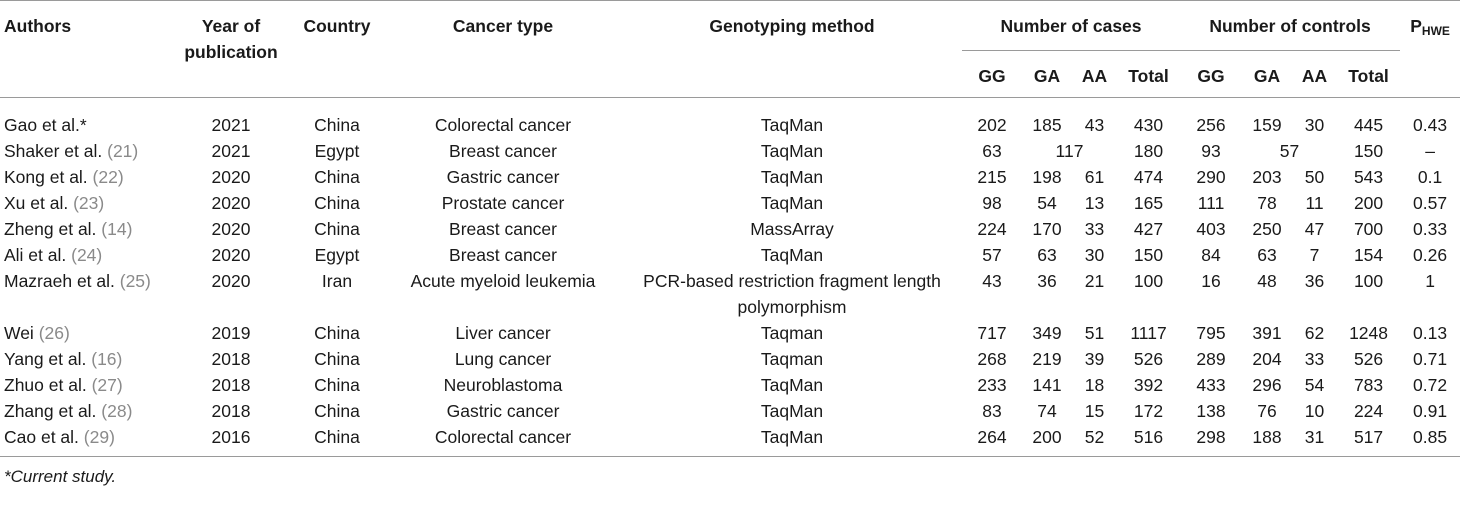 This screenshot has height=510, width=1460. What do you see at coordinates (503, 385) in the screenshot?
I see `cell-cancer-type: Neuroblastoma` at bounding box center [503, 385].